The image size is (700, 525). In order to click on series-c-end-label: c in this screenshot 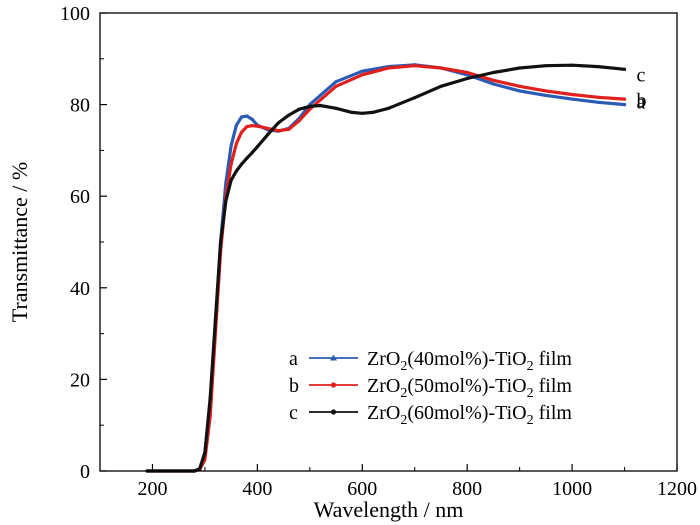, I will do `click(641, 75)`.